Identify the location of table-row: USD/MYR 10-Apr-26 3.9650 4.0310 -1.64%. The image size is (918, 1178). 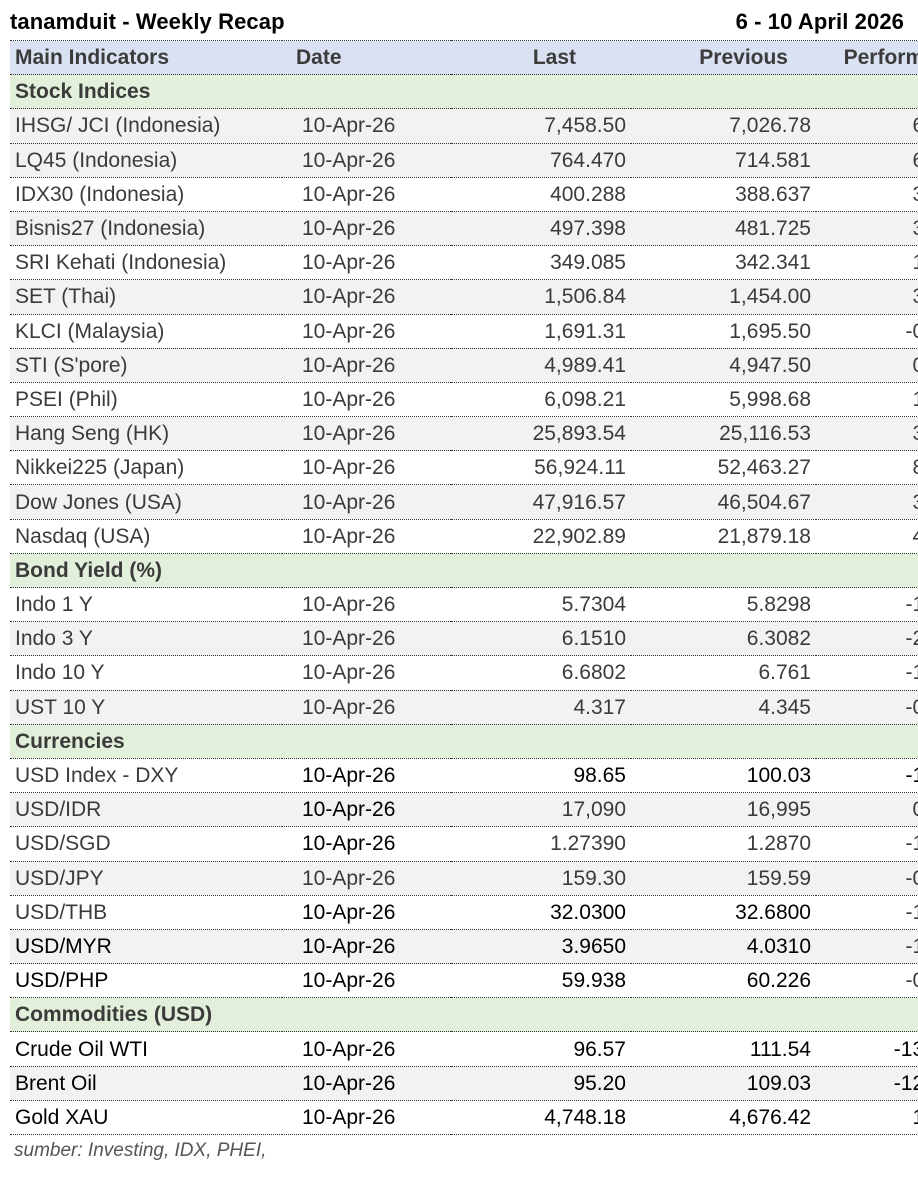
(464, 946).